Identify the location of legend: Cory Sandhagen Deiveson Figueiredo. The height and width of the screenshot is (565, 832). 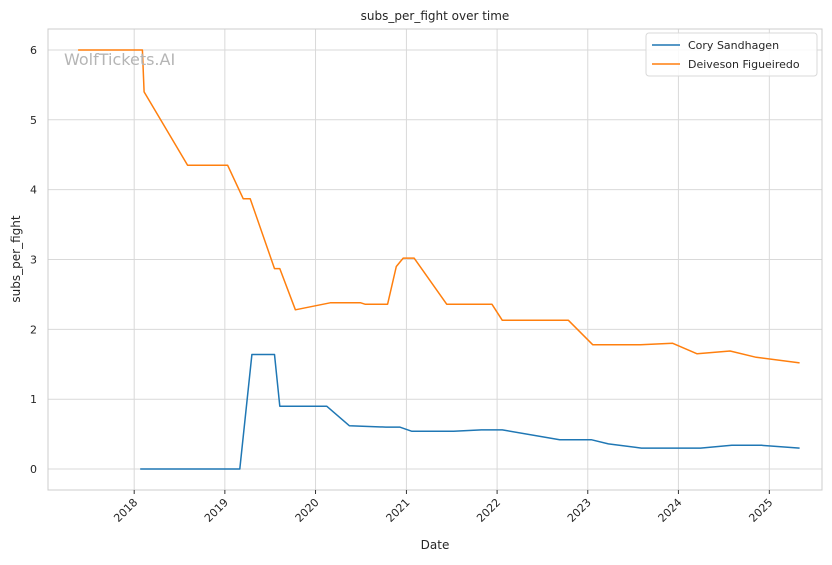
(731, 54).